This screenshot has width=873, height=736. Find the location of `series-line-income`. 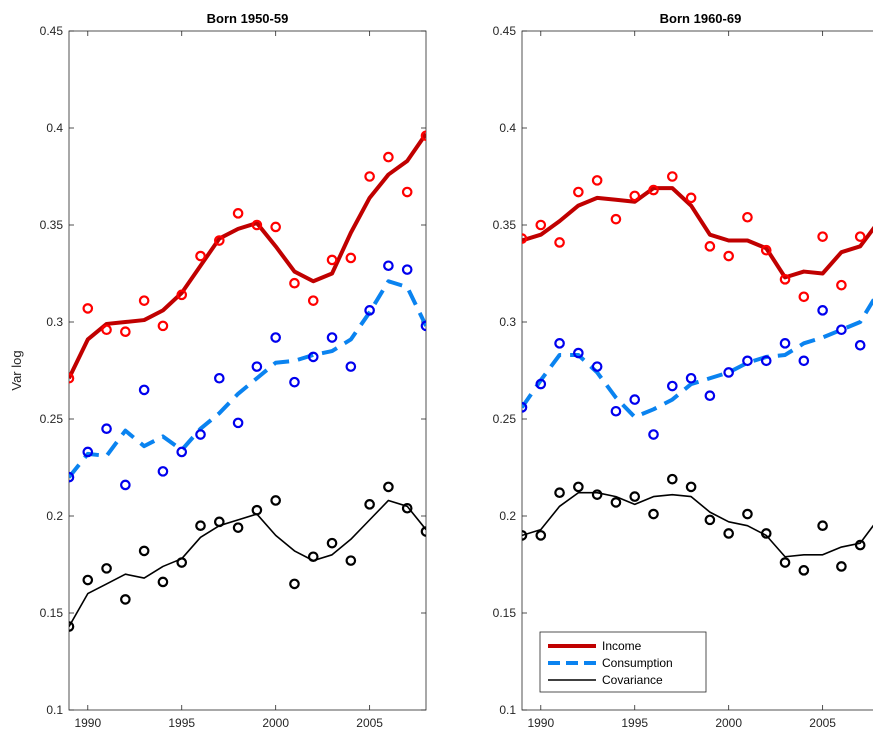

series-line-income is located at coordinates (697, 233).